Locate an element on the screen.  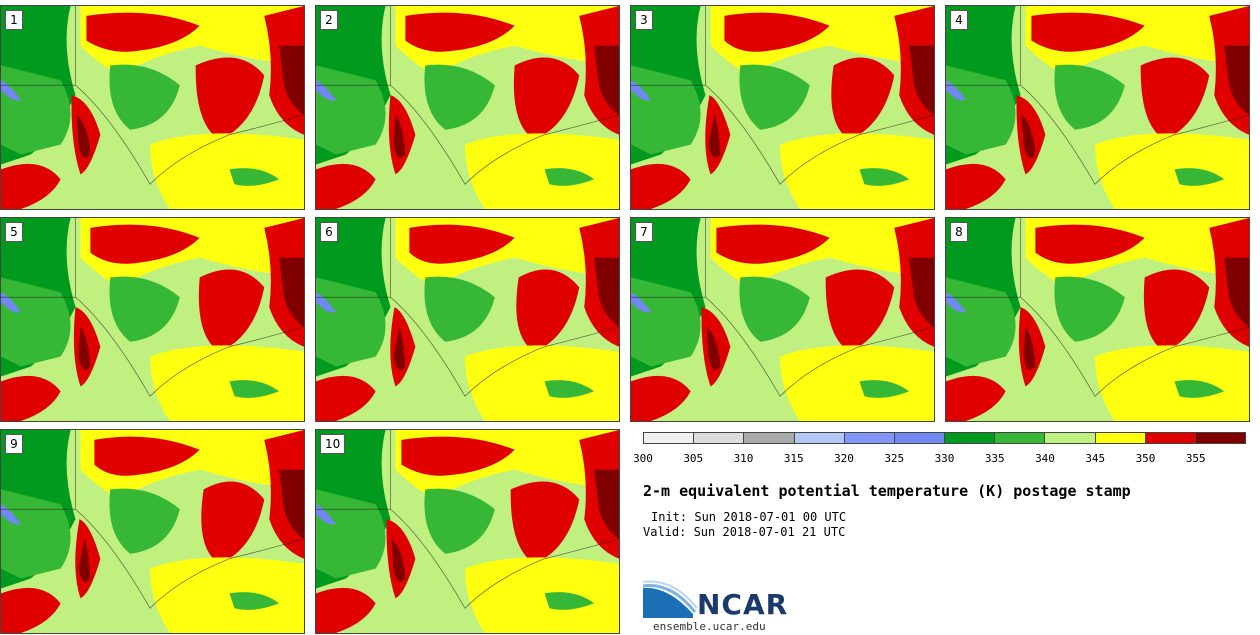
postage-stamp-panel: 5 is located at coordinates (152, 319).